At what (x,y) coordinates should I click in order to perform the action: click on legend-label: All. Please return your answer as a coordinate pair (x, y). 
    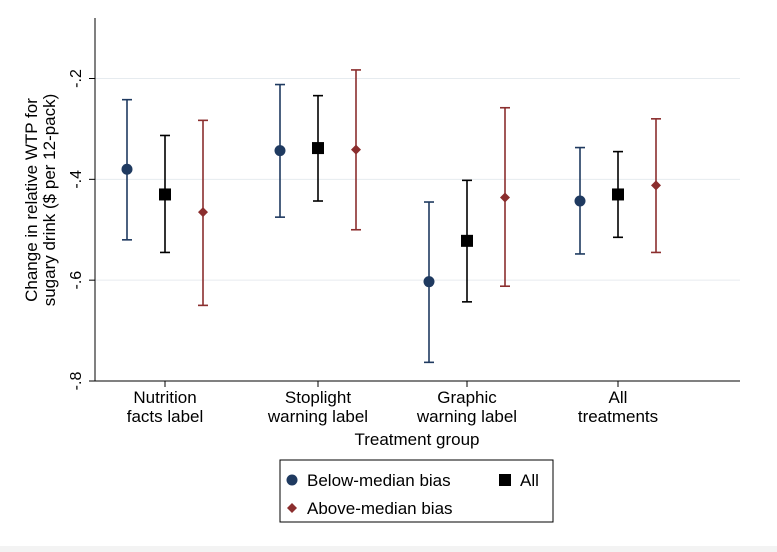
    Looking at the image, I should click on (529, 480).